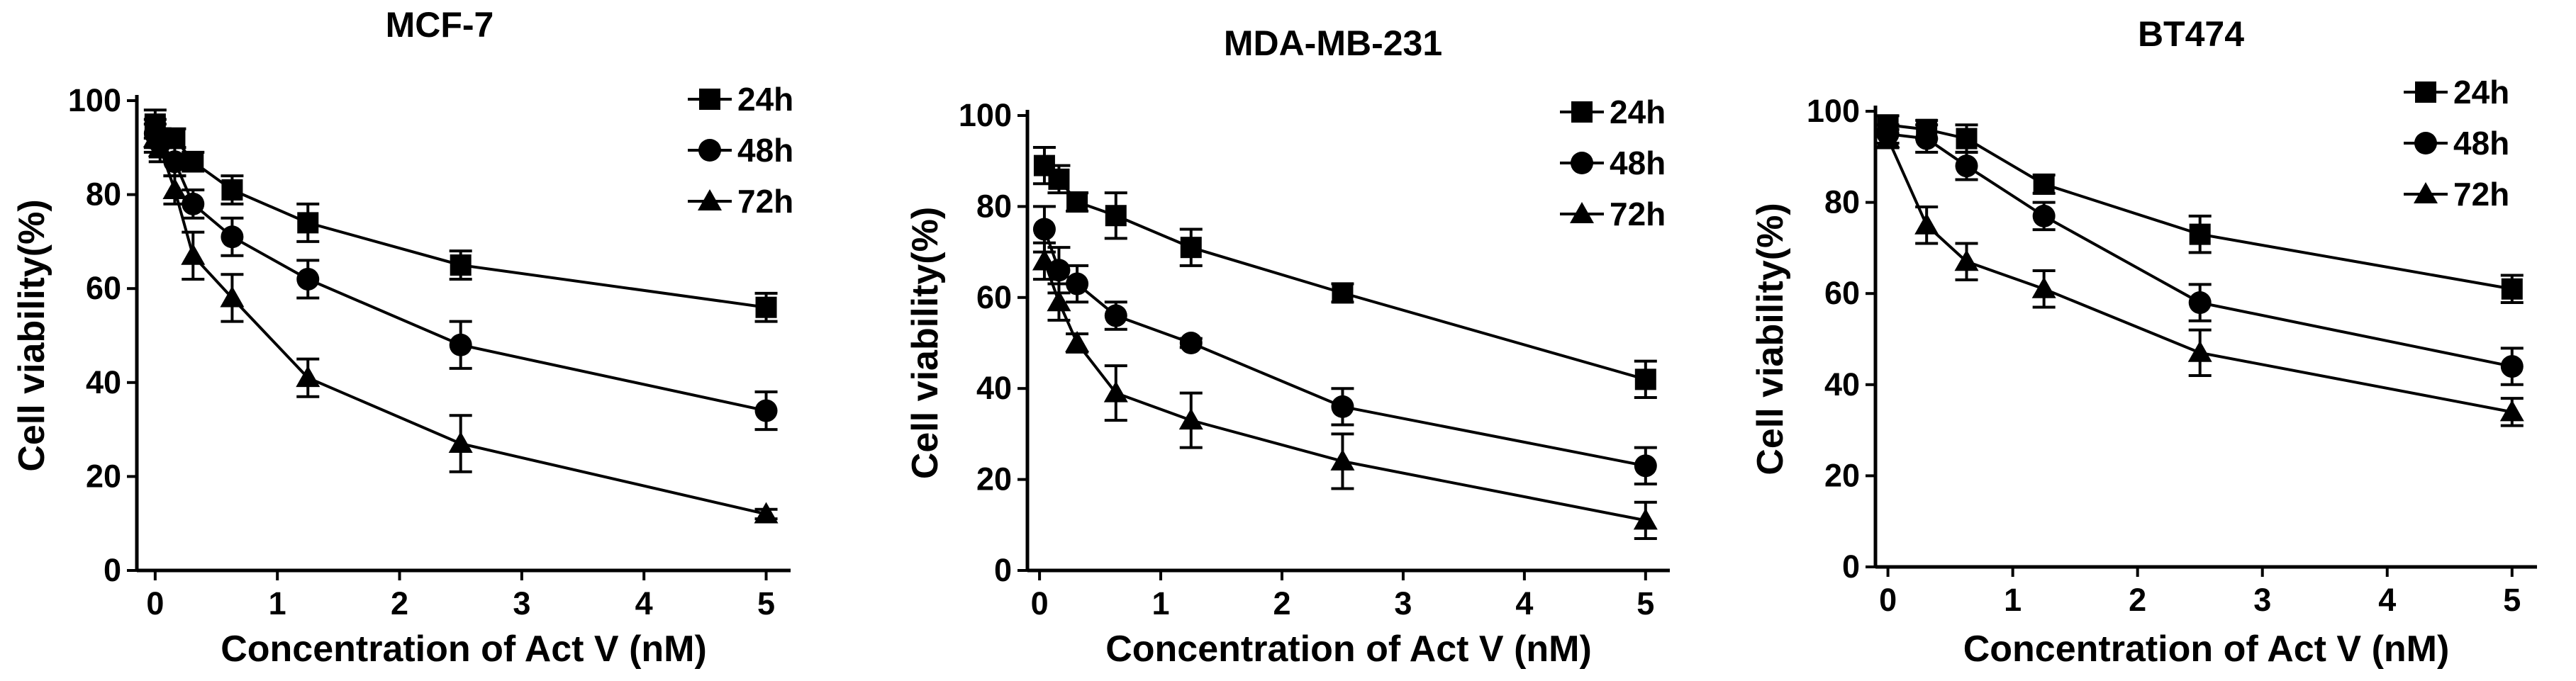 The width and height of the screenshot is (2576, 681). Describe the element at coordinates (440, 25) in the screenshot. I see `chart-title: MCF-7` at that location.